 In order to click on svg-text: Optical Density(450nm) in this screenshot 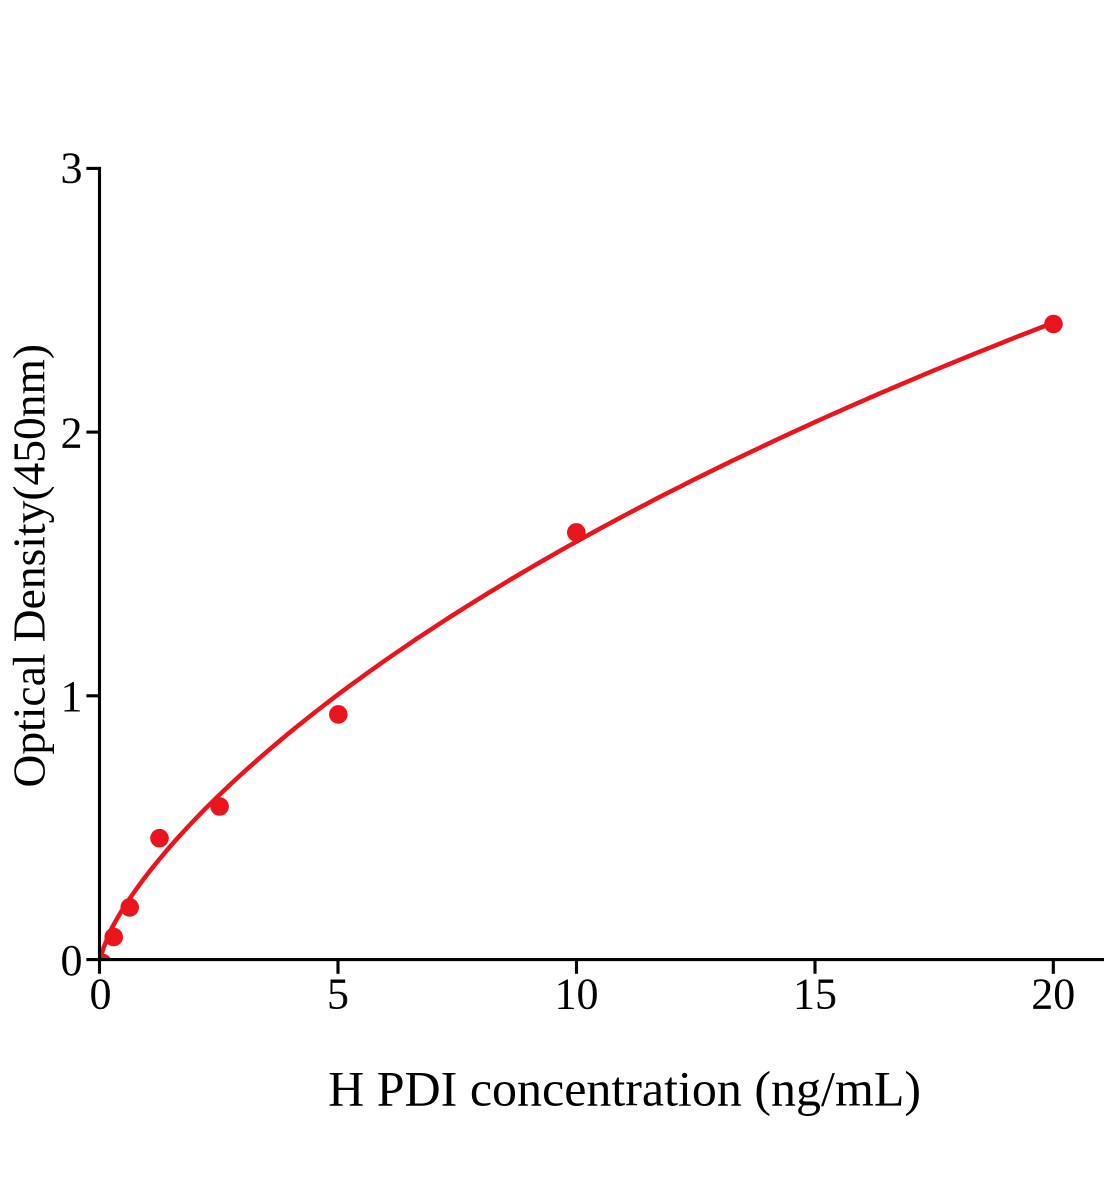, I will do `click(29, 566)`.